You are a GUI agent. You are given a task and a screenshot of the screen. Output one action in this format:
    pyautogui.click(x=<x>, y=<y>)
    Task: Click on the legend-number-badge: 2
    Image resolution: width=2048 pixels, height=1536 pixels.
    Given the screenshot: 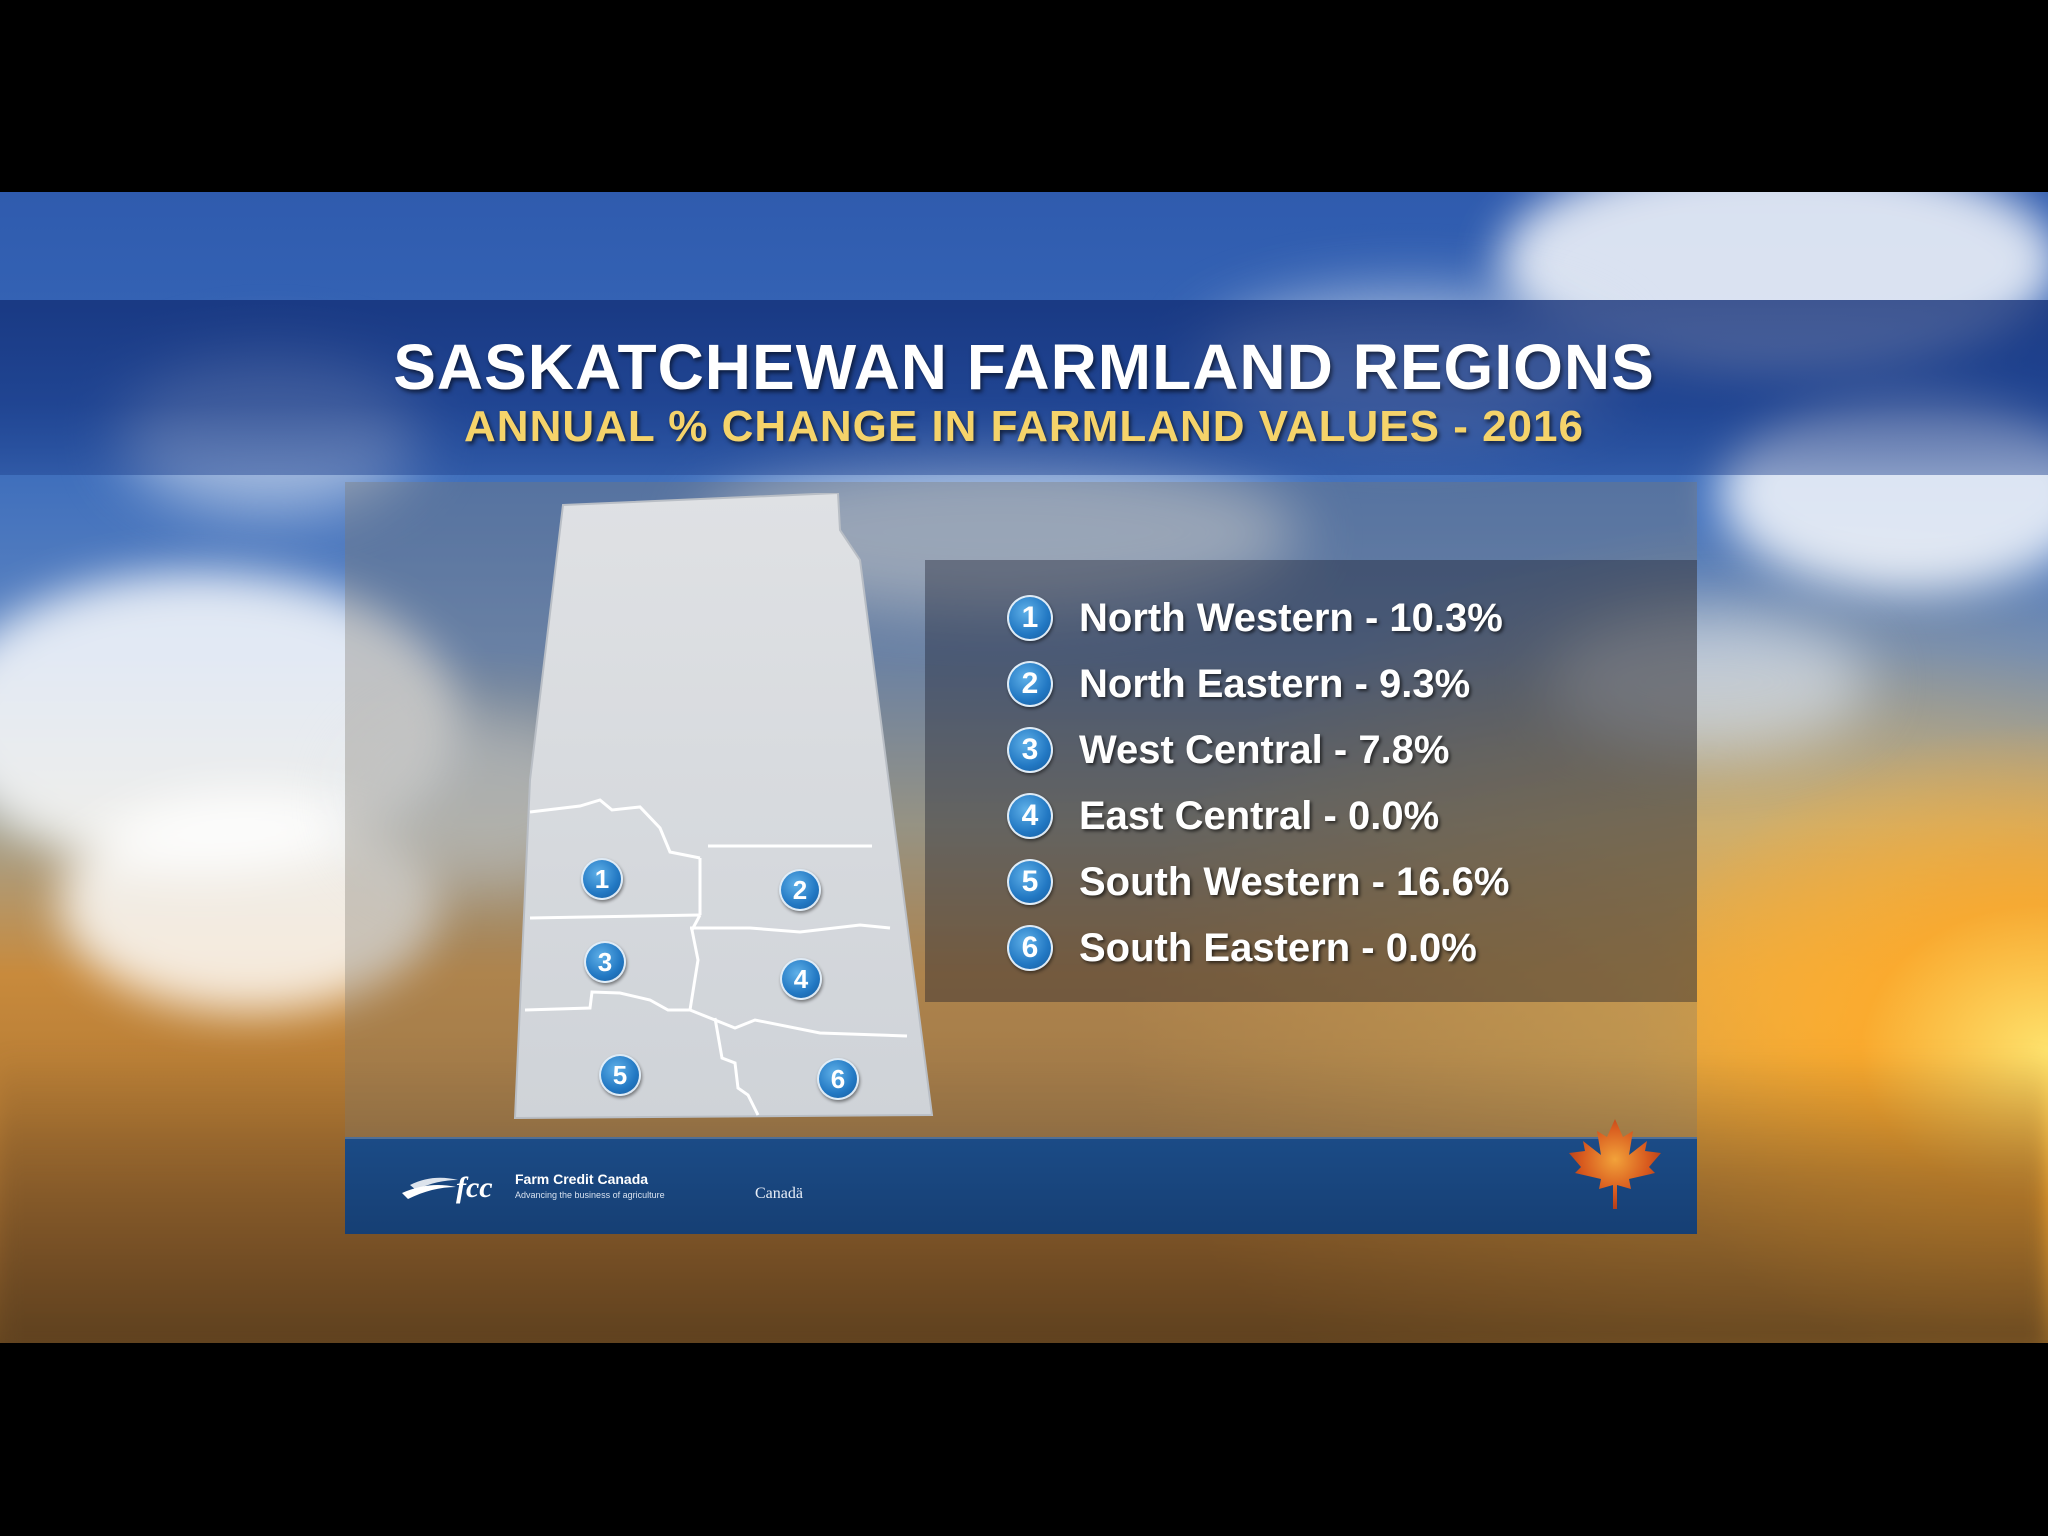 What is the action you would take?
    pyautogui.click(x=1030, y=684)
    